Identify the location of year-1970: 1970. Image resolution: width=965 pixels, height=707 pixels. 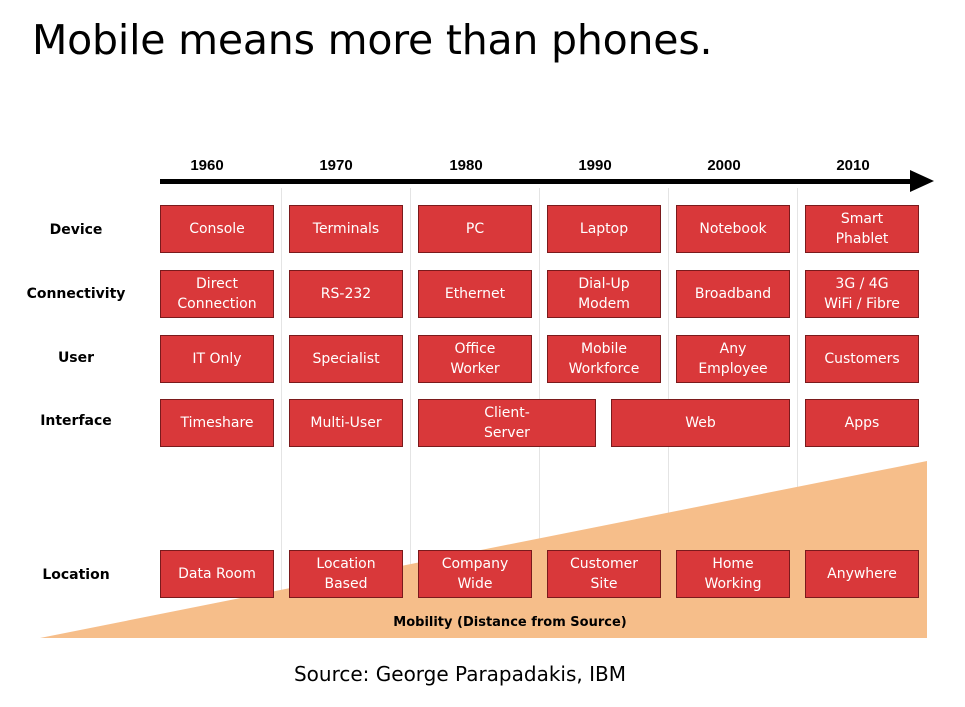
(336, 165).